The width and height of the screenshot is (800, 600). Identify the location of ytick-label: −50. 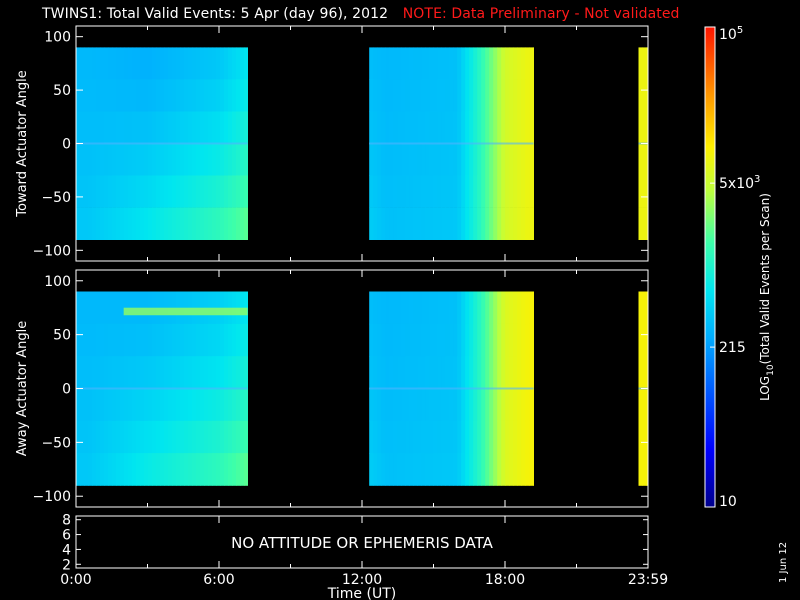
(56, 443).